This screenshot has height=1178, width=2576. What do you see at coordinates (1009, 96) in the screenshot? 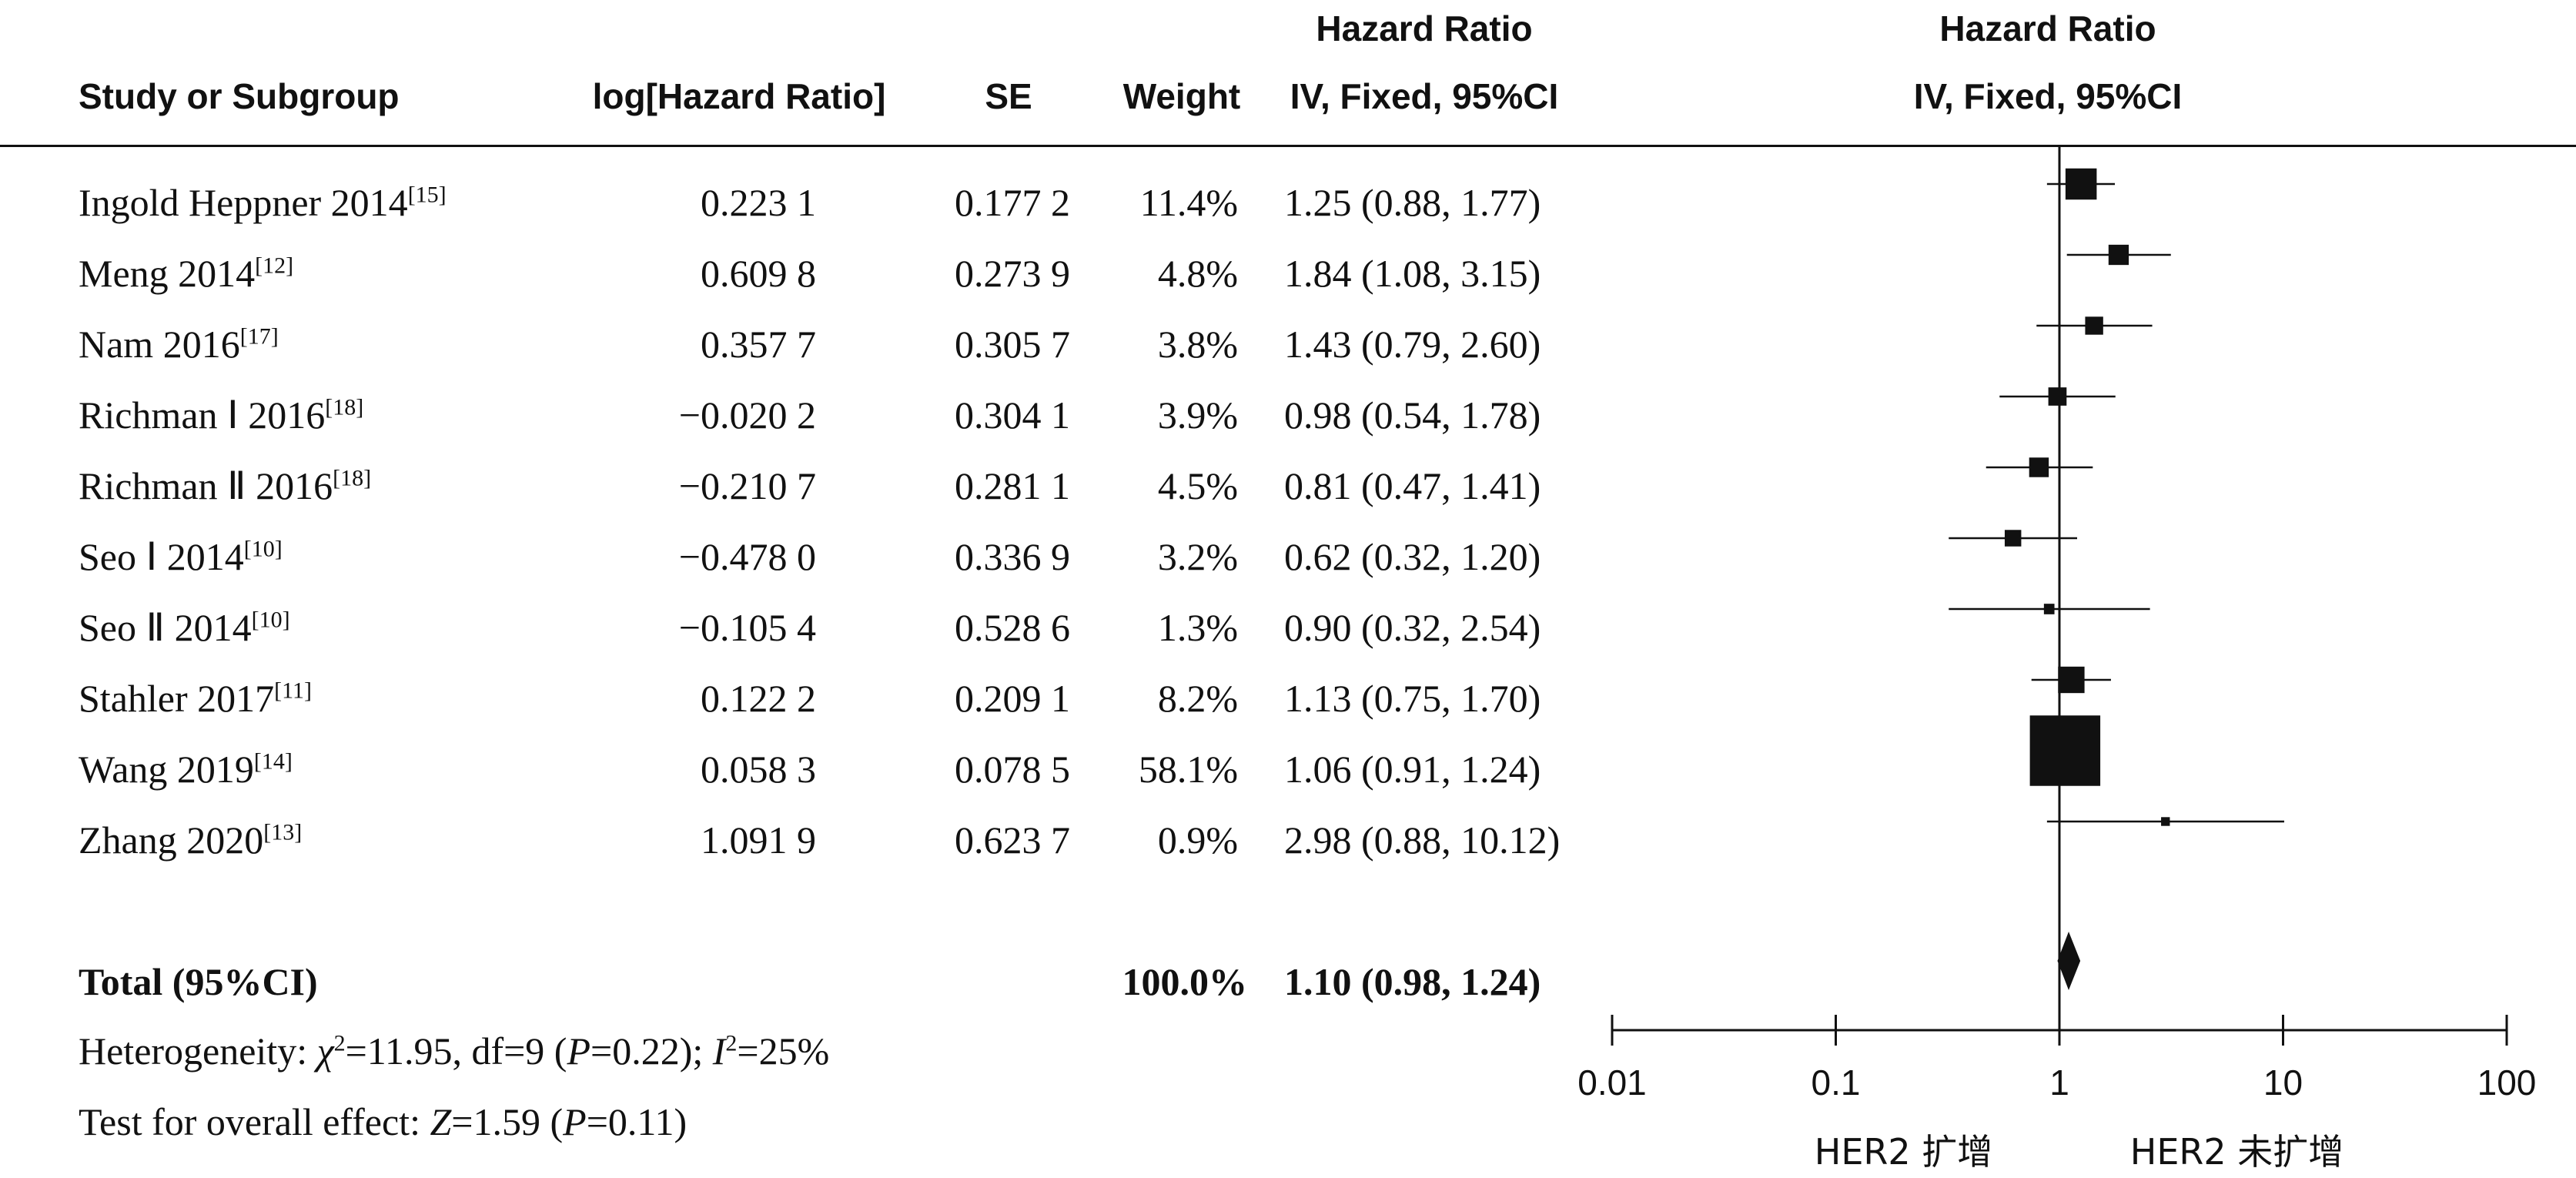
I see `header-se: SE` at bounding box center [1009, 96].